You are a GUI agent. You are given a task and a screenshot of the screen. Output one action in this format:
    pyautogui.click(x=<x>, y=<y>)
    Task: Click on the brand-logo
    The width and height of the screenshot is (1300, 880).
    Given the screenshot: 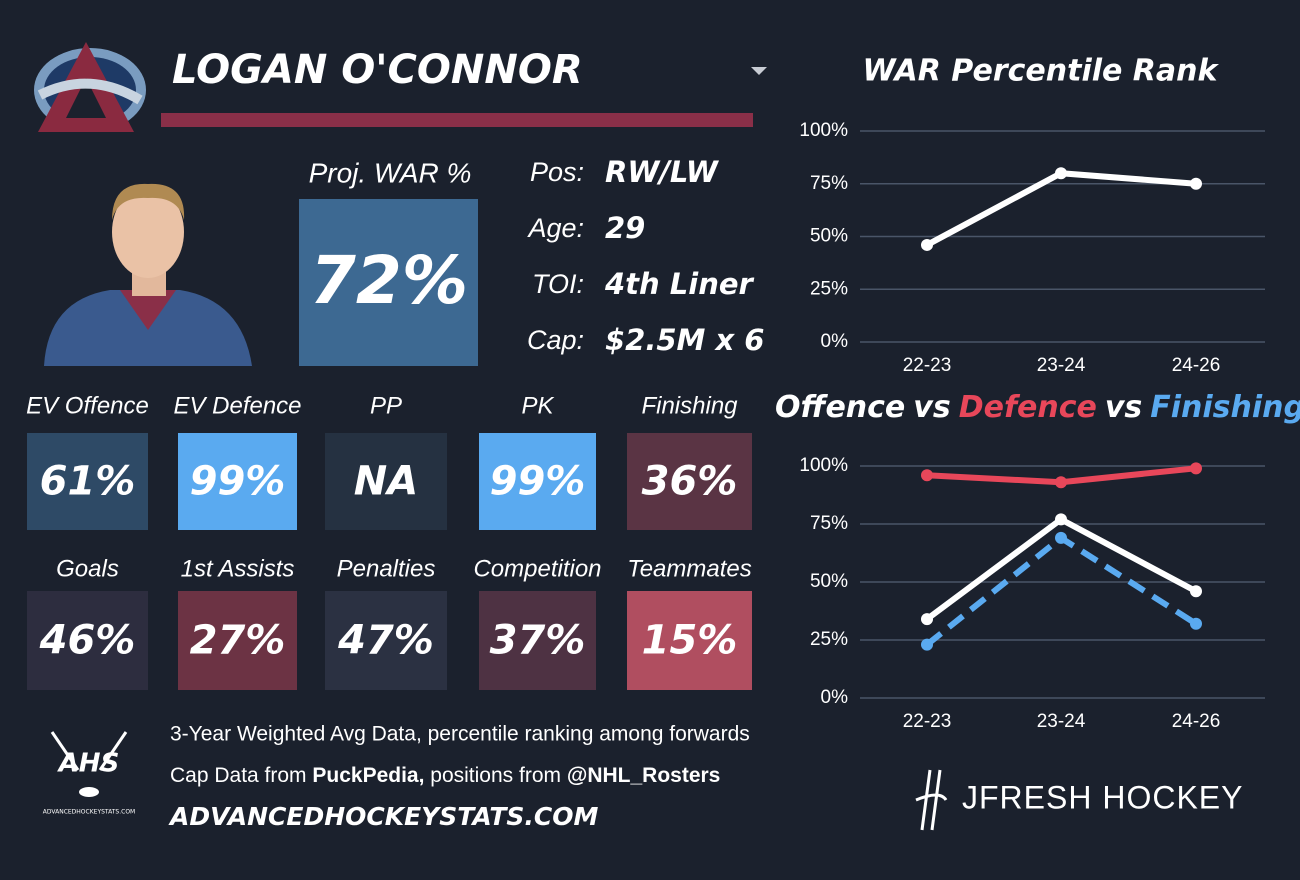 What is the action you would take?
    pyautogui.click(x=931, y=800)
    